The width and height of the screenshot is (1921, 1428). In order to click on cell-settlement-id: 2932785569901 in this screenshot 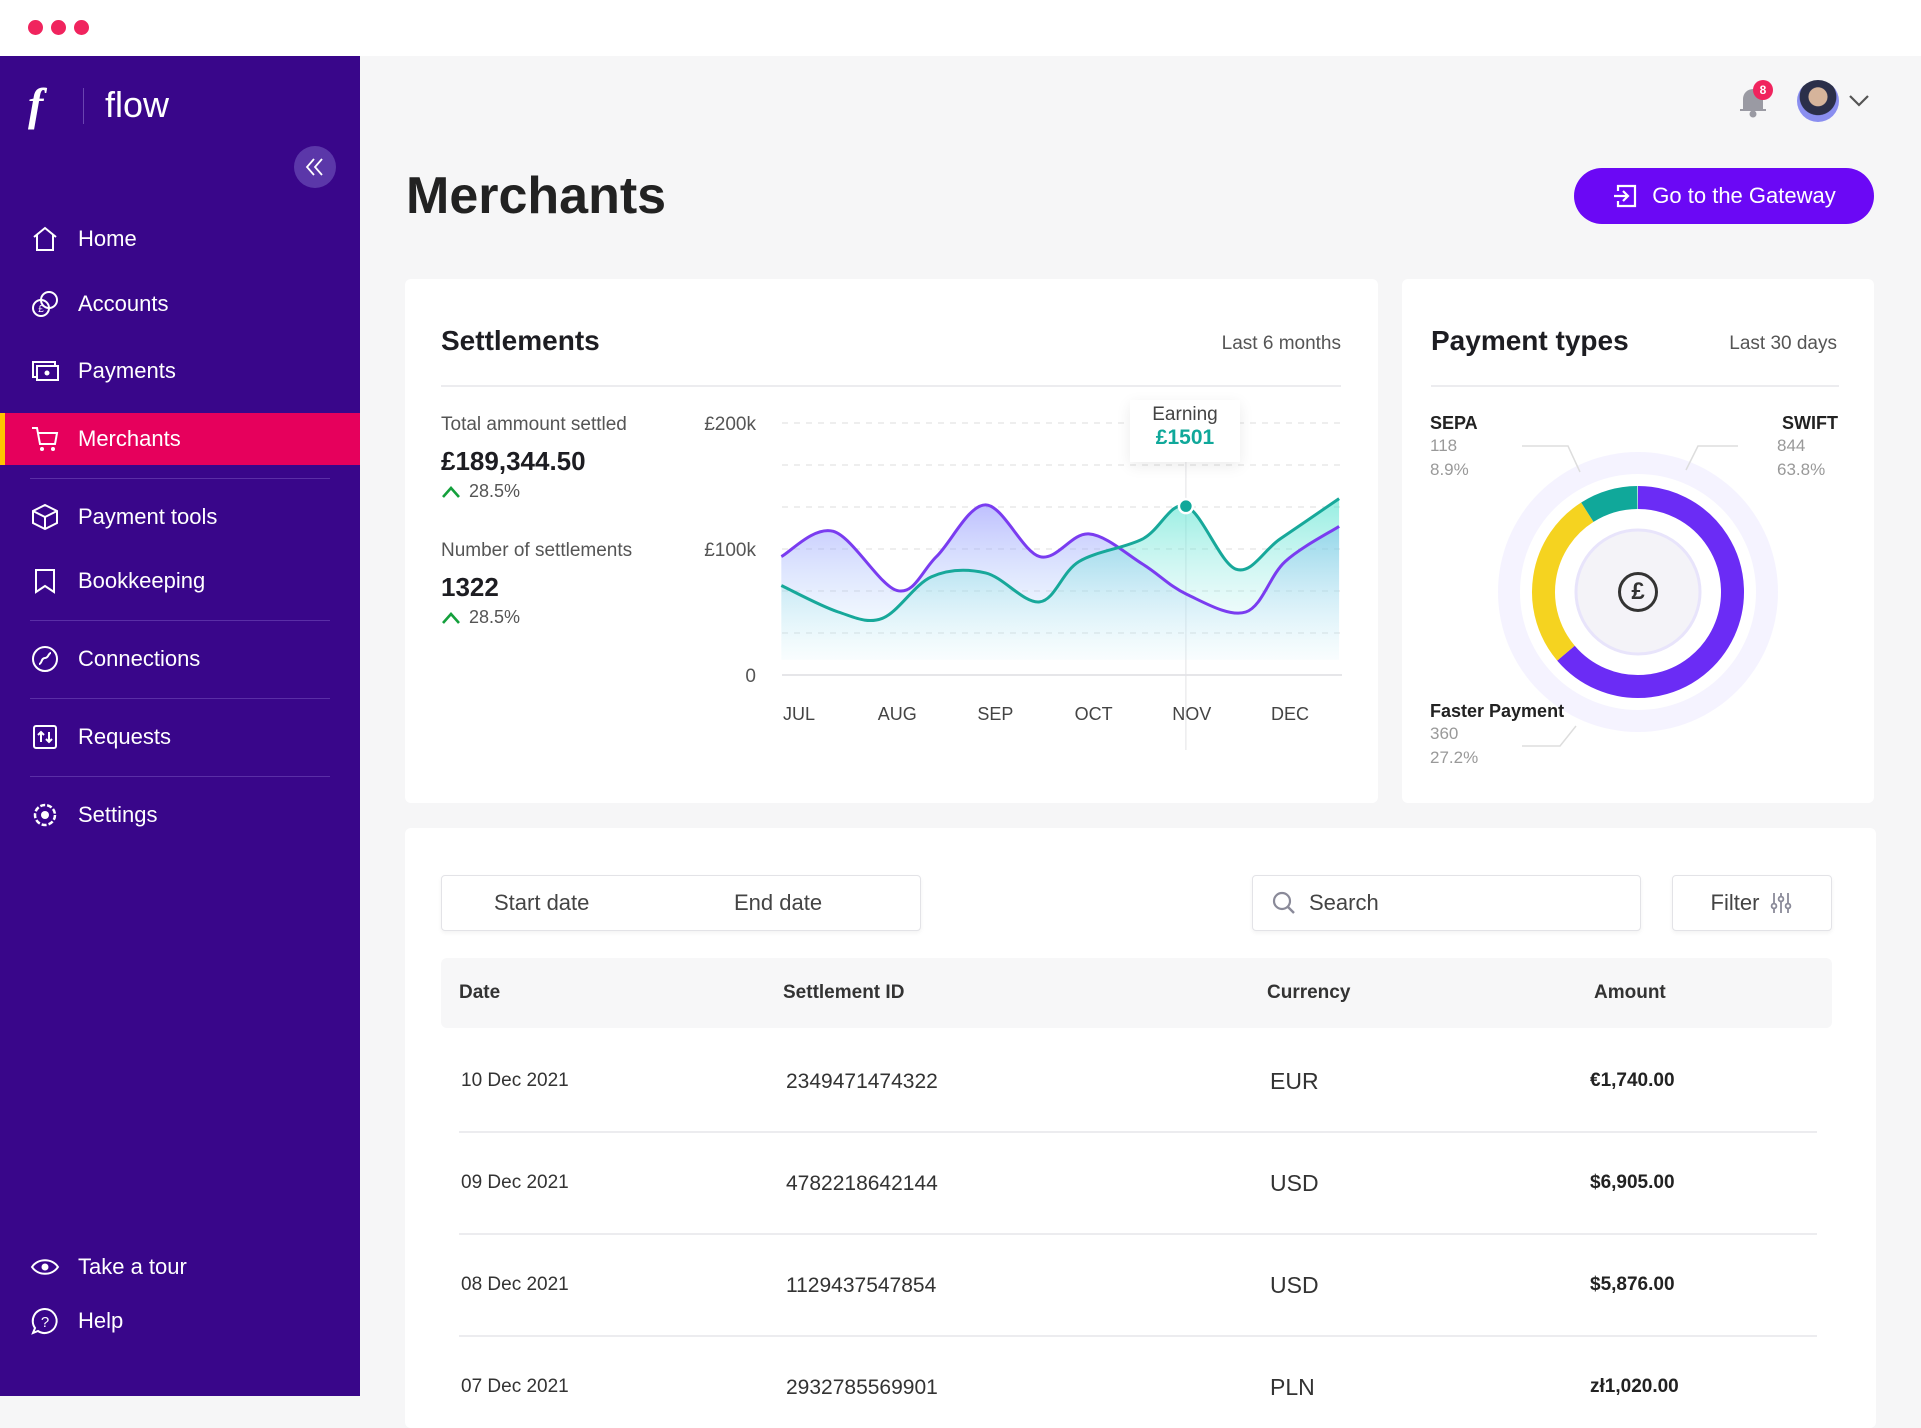, I will do `click(862, 1387)`.